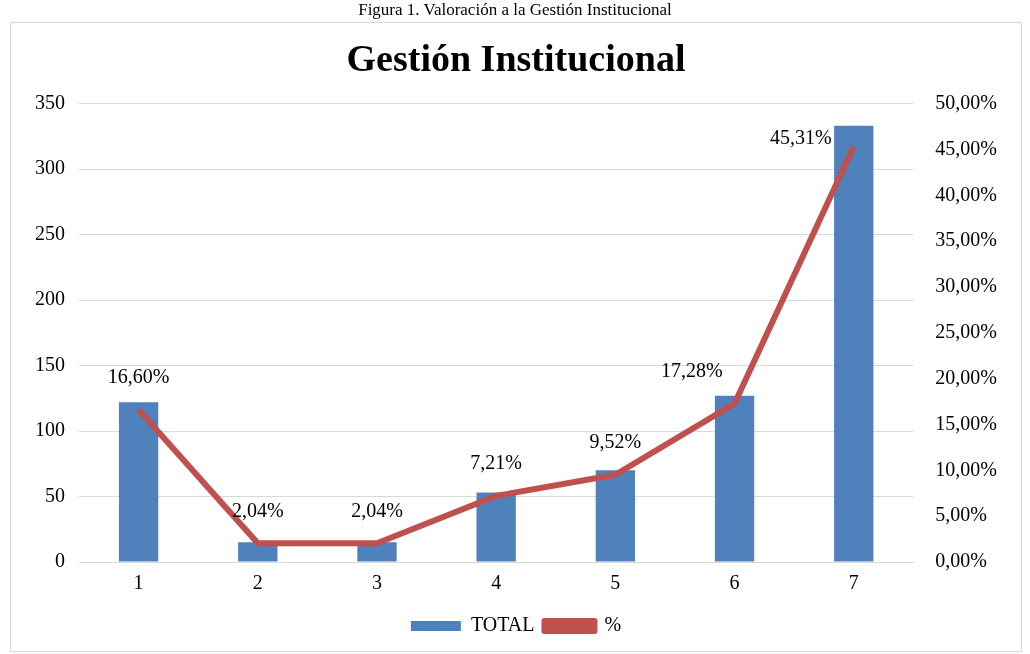 Image resolution: width=1030 pixels, height=654 pixels. What do you see at coordinates (966, 376) in the screenshot?
I see `y2-tick-label: 20,00%` at bounding box center [966, 376].